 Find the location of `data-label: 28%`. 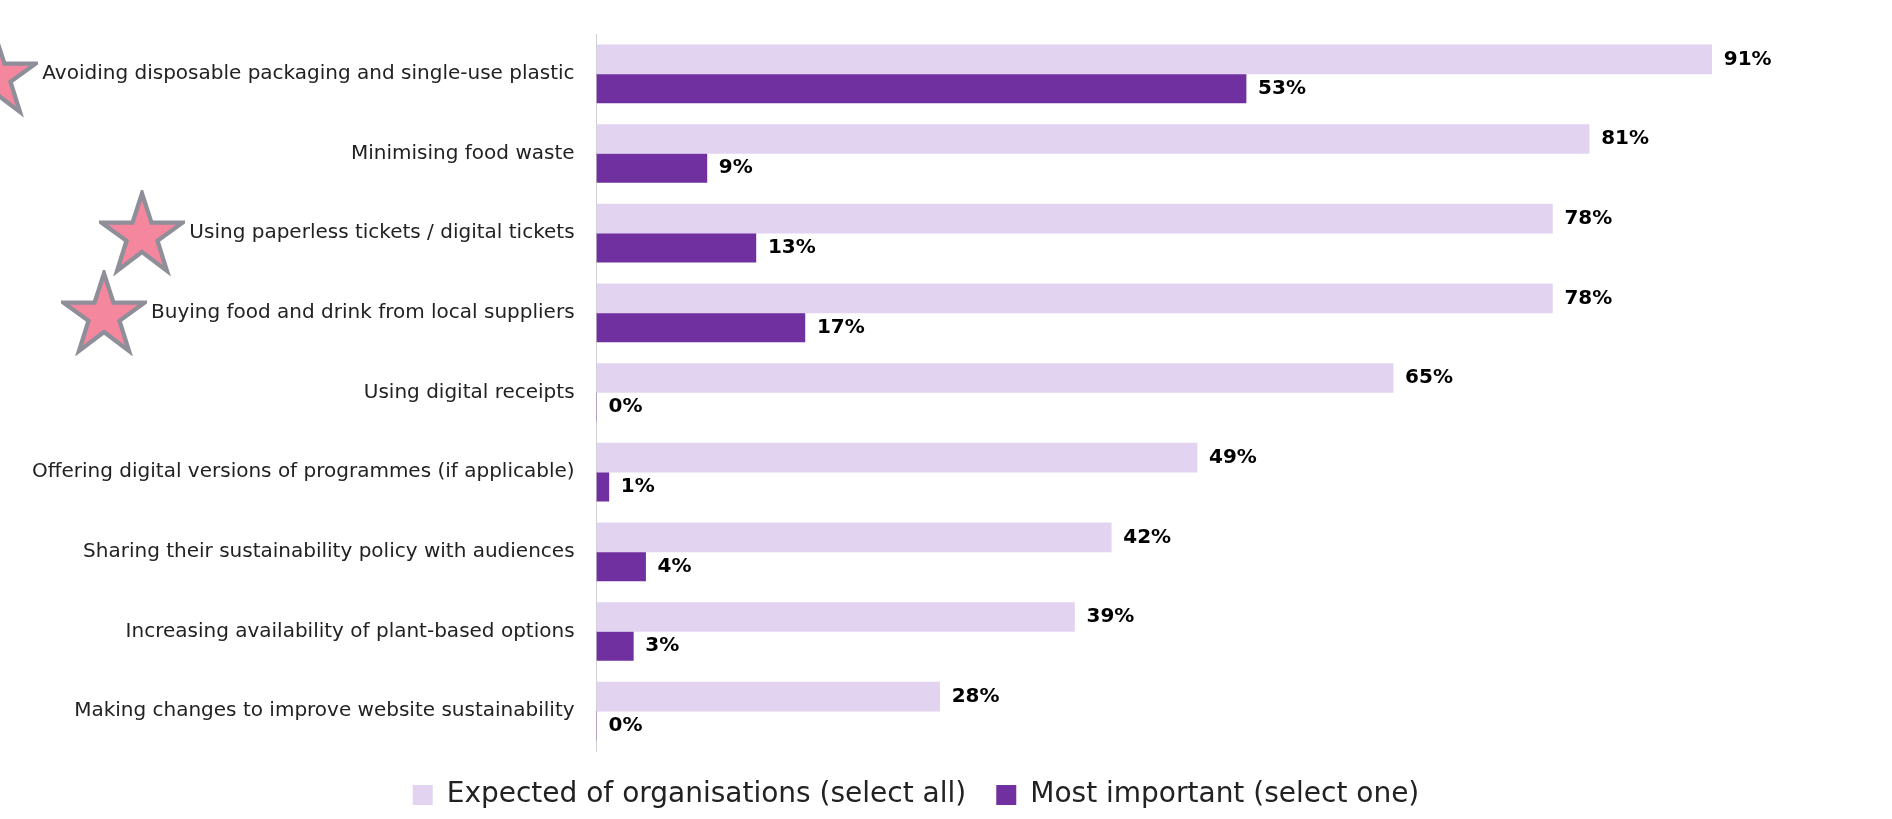

data-label: 28% is located at coordinates (975, 694).